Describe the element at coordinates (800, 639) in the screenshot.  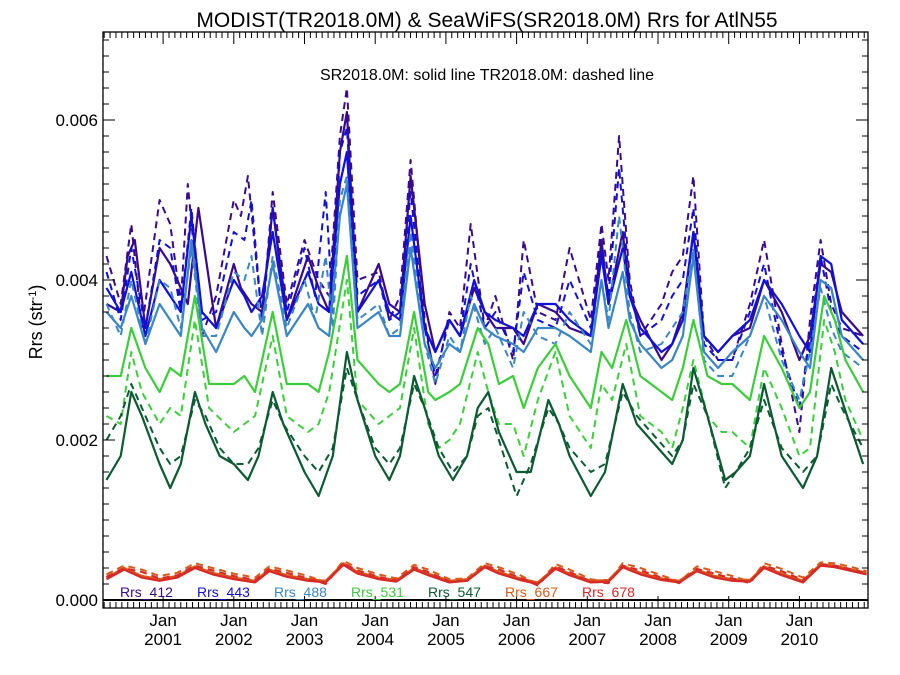
I see `x-tick-label-year: 2010` at that location.